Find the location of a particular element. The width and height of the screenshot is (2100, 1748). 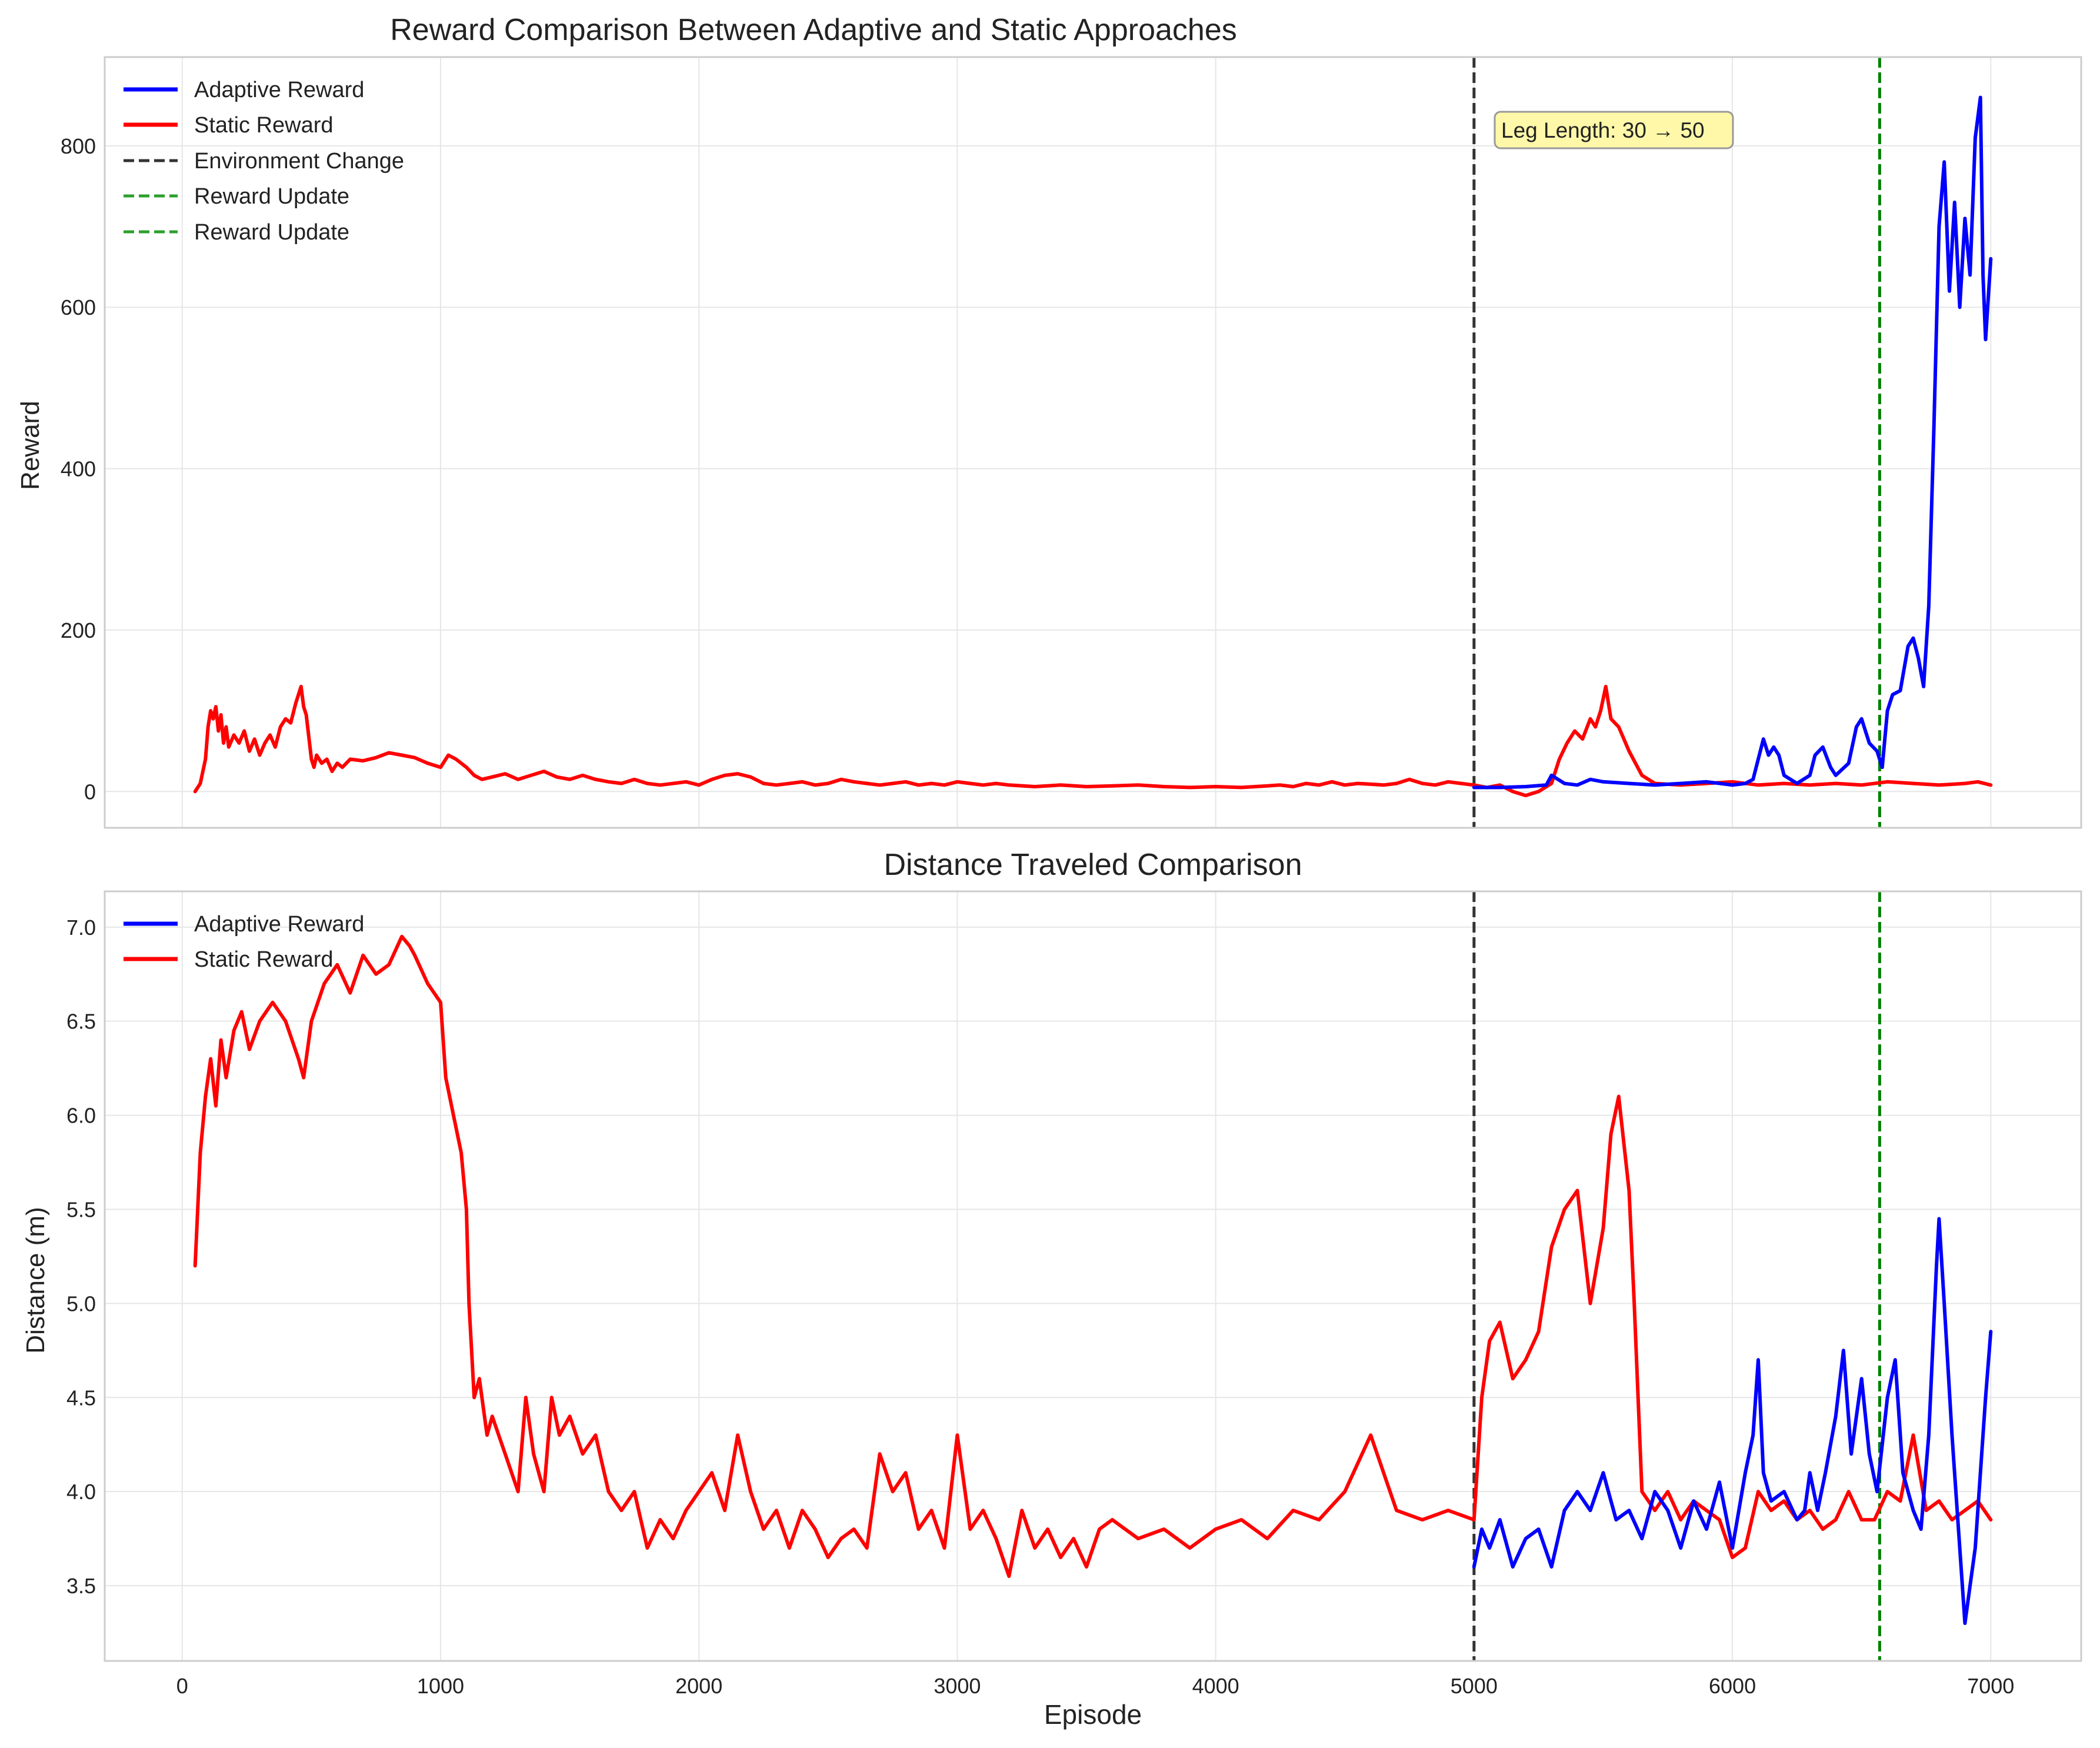

x-tick-label: 2000 is located at coordinates (698, 1686).